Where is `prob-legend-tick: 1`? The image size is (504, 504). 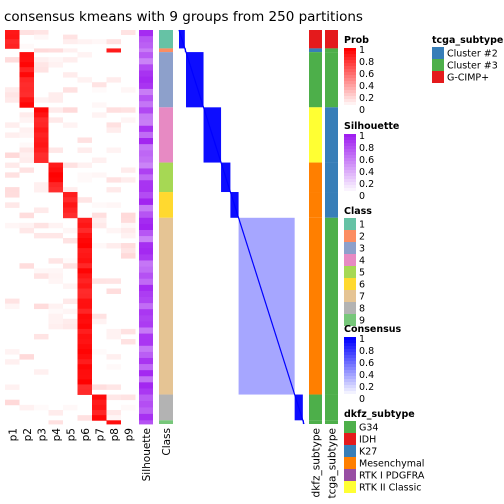
prob-legend-tick: 1 is located at coordinates (362, 50).